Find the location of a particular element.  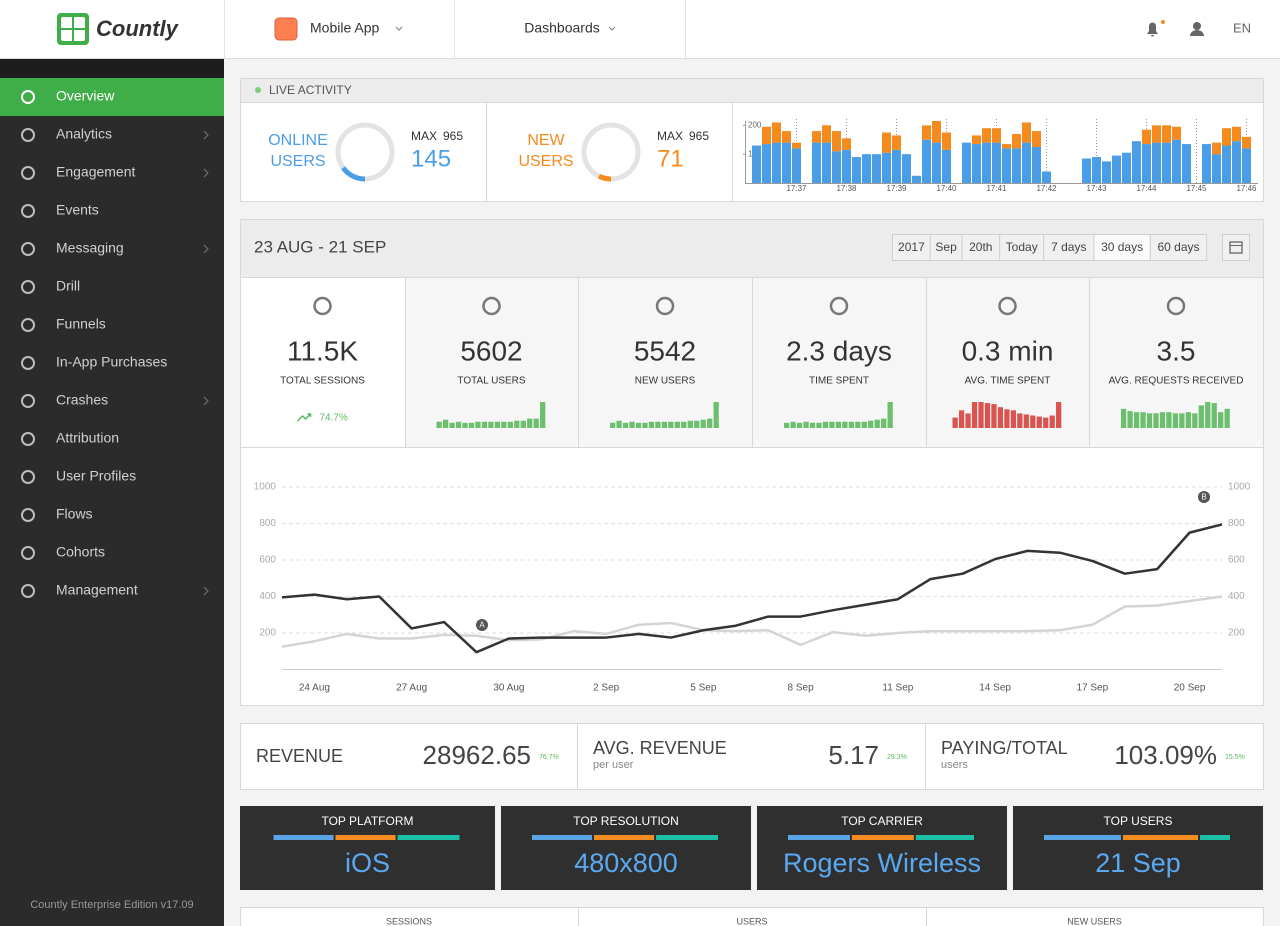

period-button-label: Sep is located at coordinates (946, 247).